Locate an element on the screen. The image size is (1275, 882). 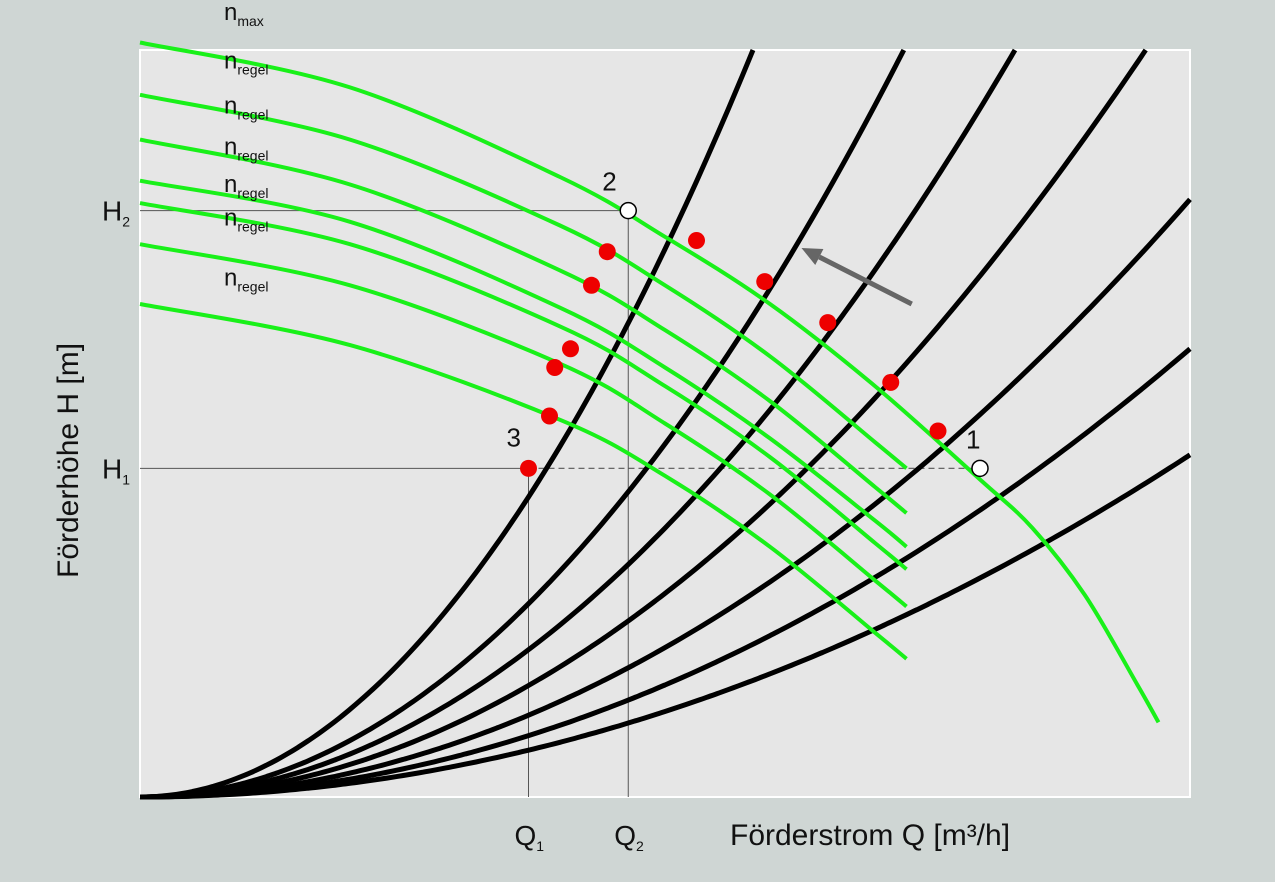
y-axis-label: Förderhöhe H [m] is located at coordinates (68, 460).